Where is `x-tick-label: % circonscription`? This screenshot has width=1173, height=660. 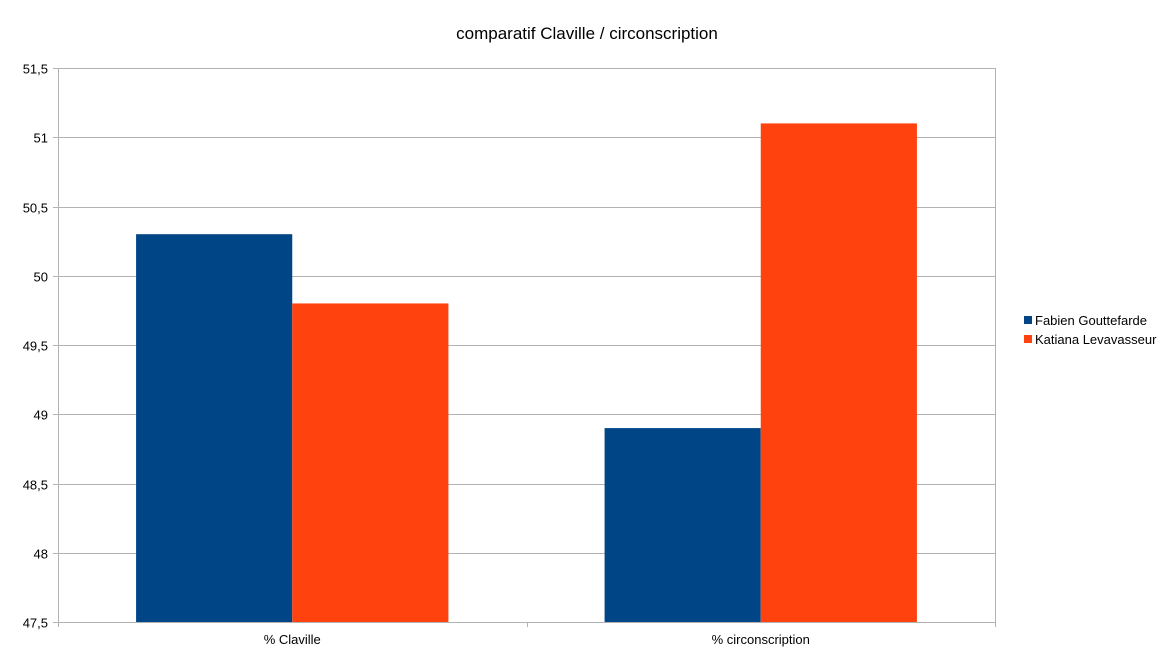 x-tick-label: % circonscription is located at coordinates (761, 639).